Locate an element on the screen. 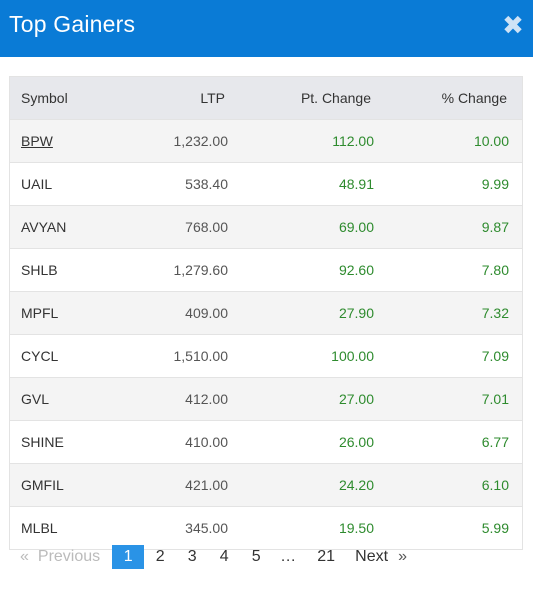 This screenshot has height=602, width=533. ltp-cell: 768.00 is located at coordinates (206, 226).